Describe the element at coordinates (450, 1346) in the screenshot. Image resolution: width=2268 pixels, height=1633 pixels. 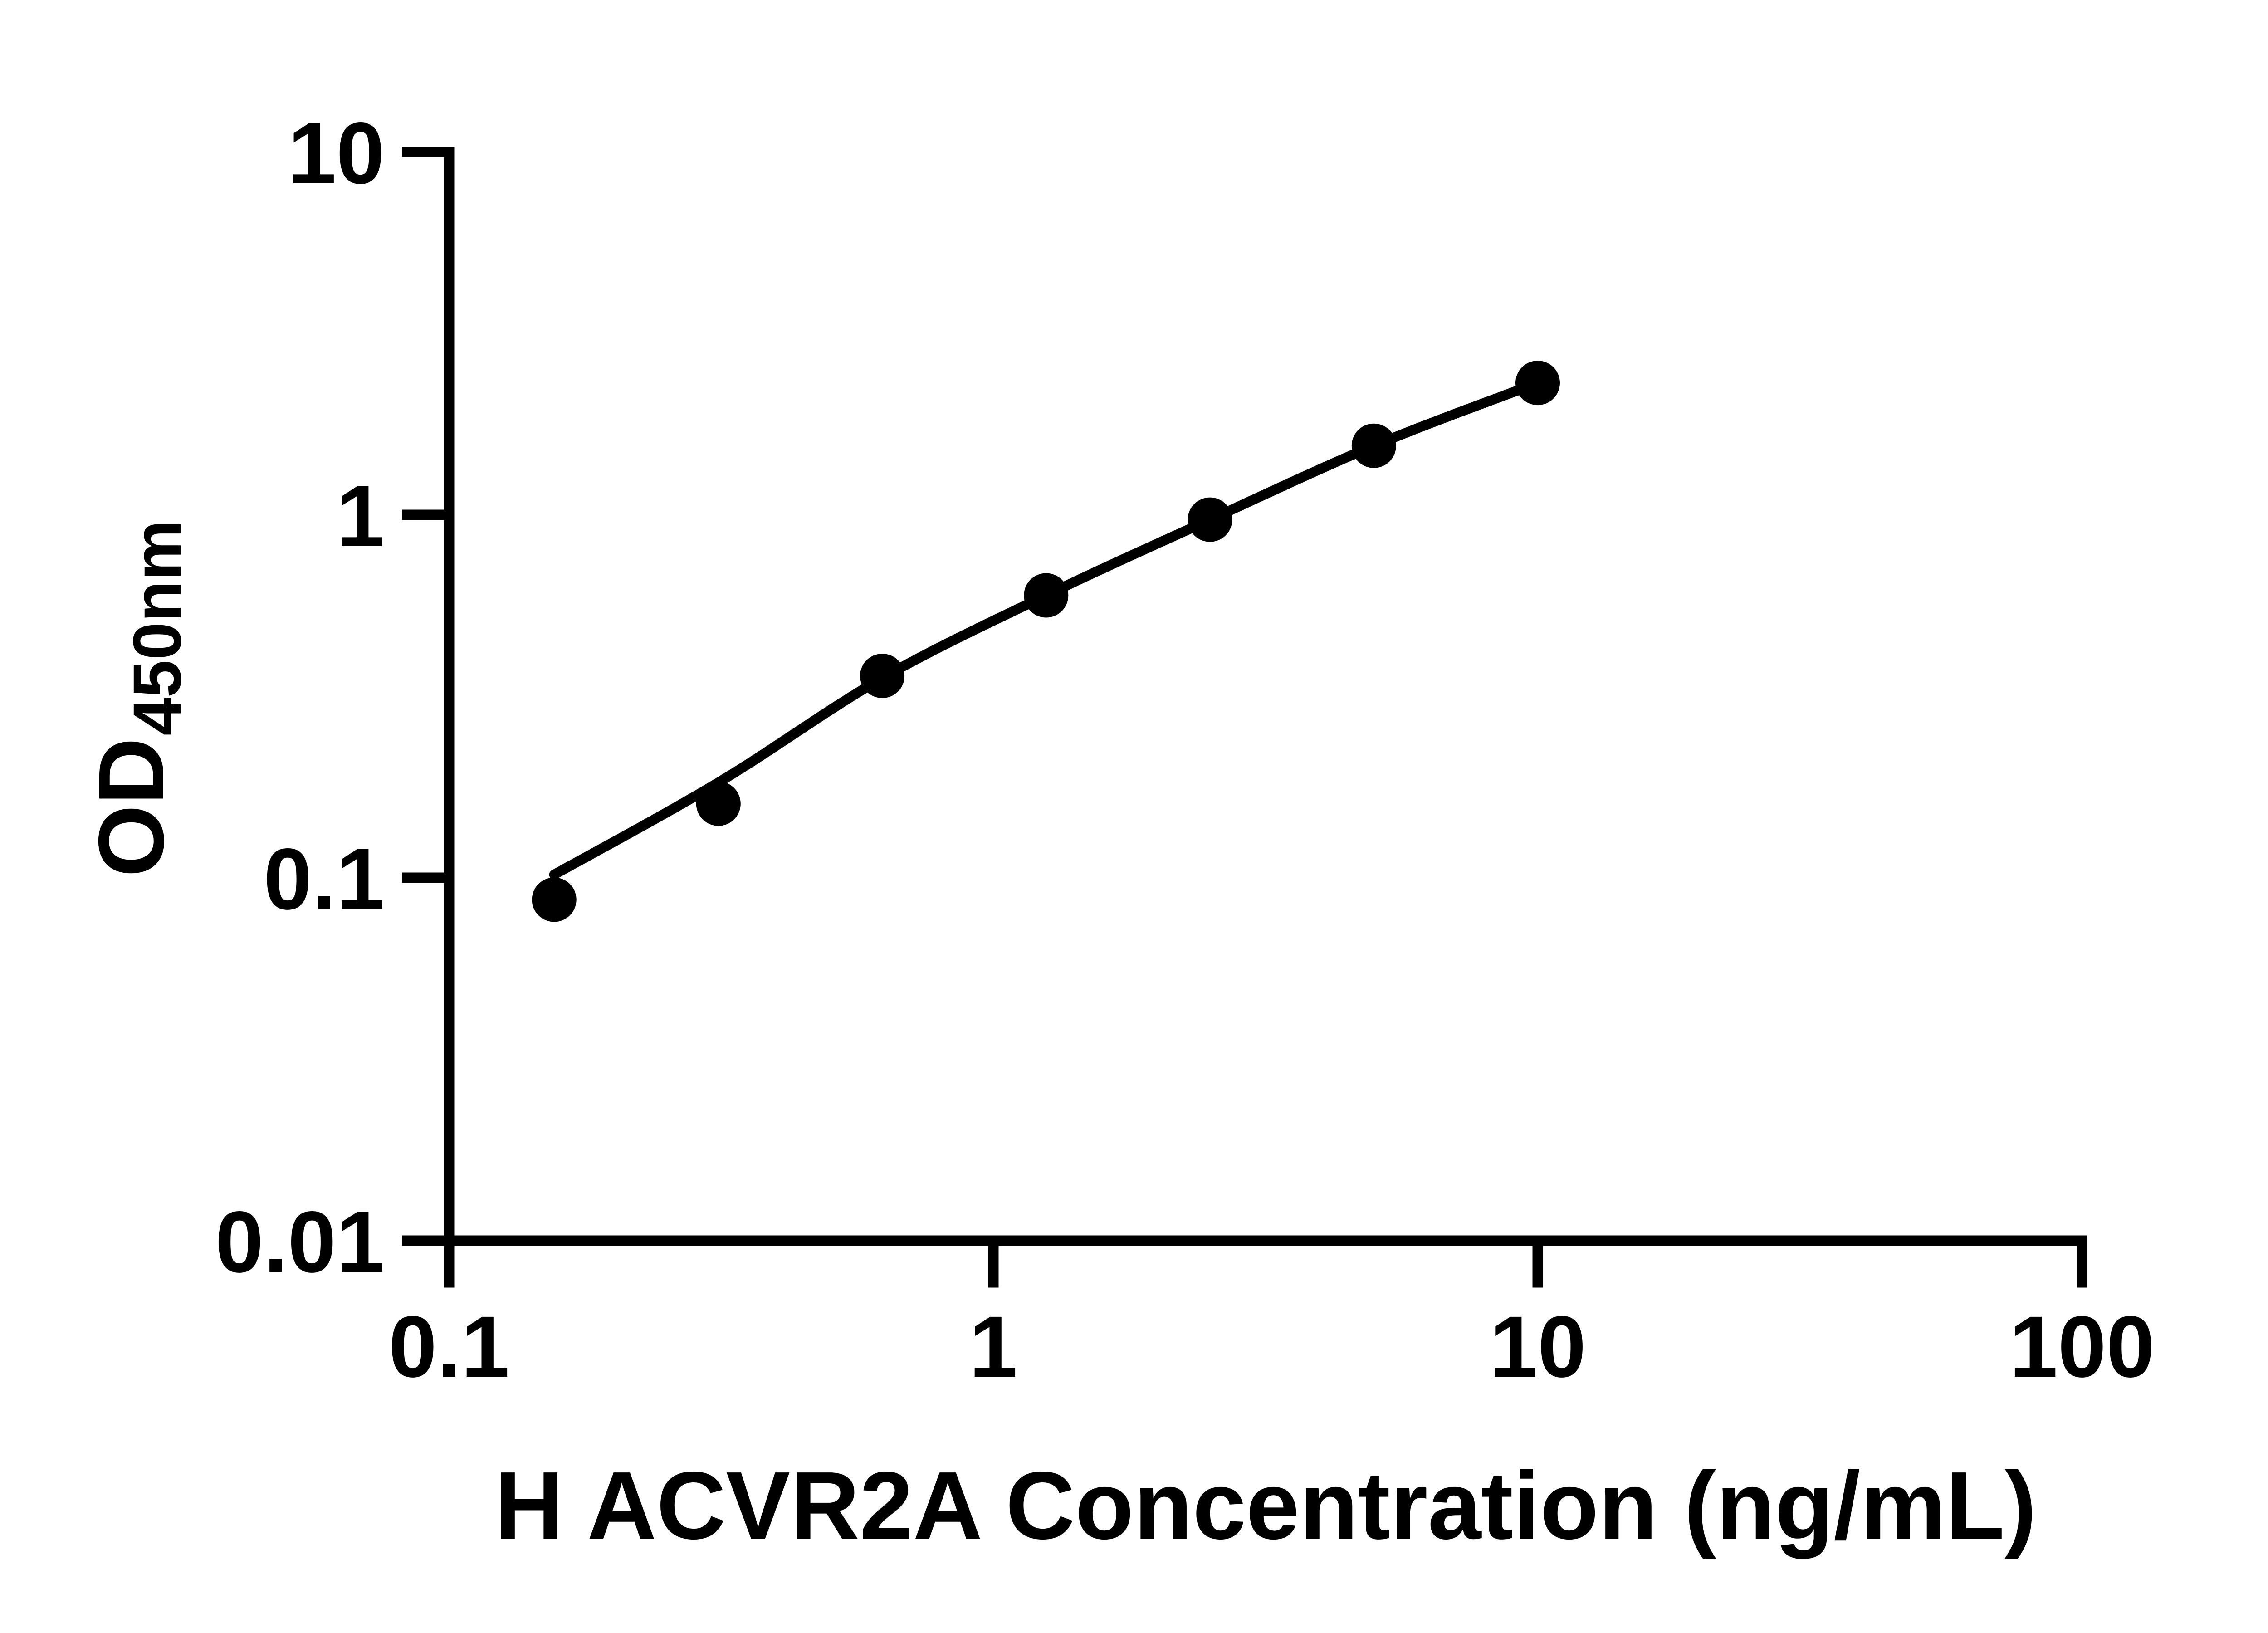
I see `x-tick-label: 0.1` at that location.